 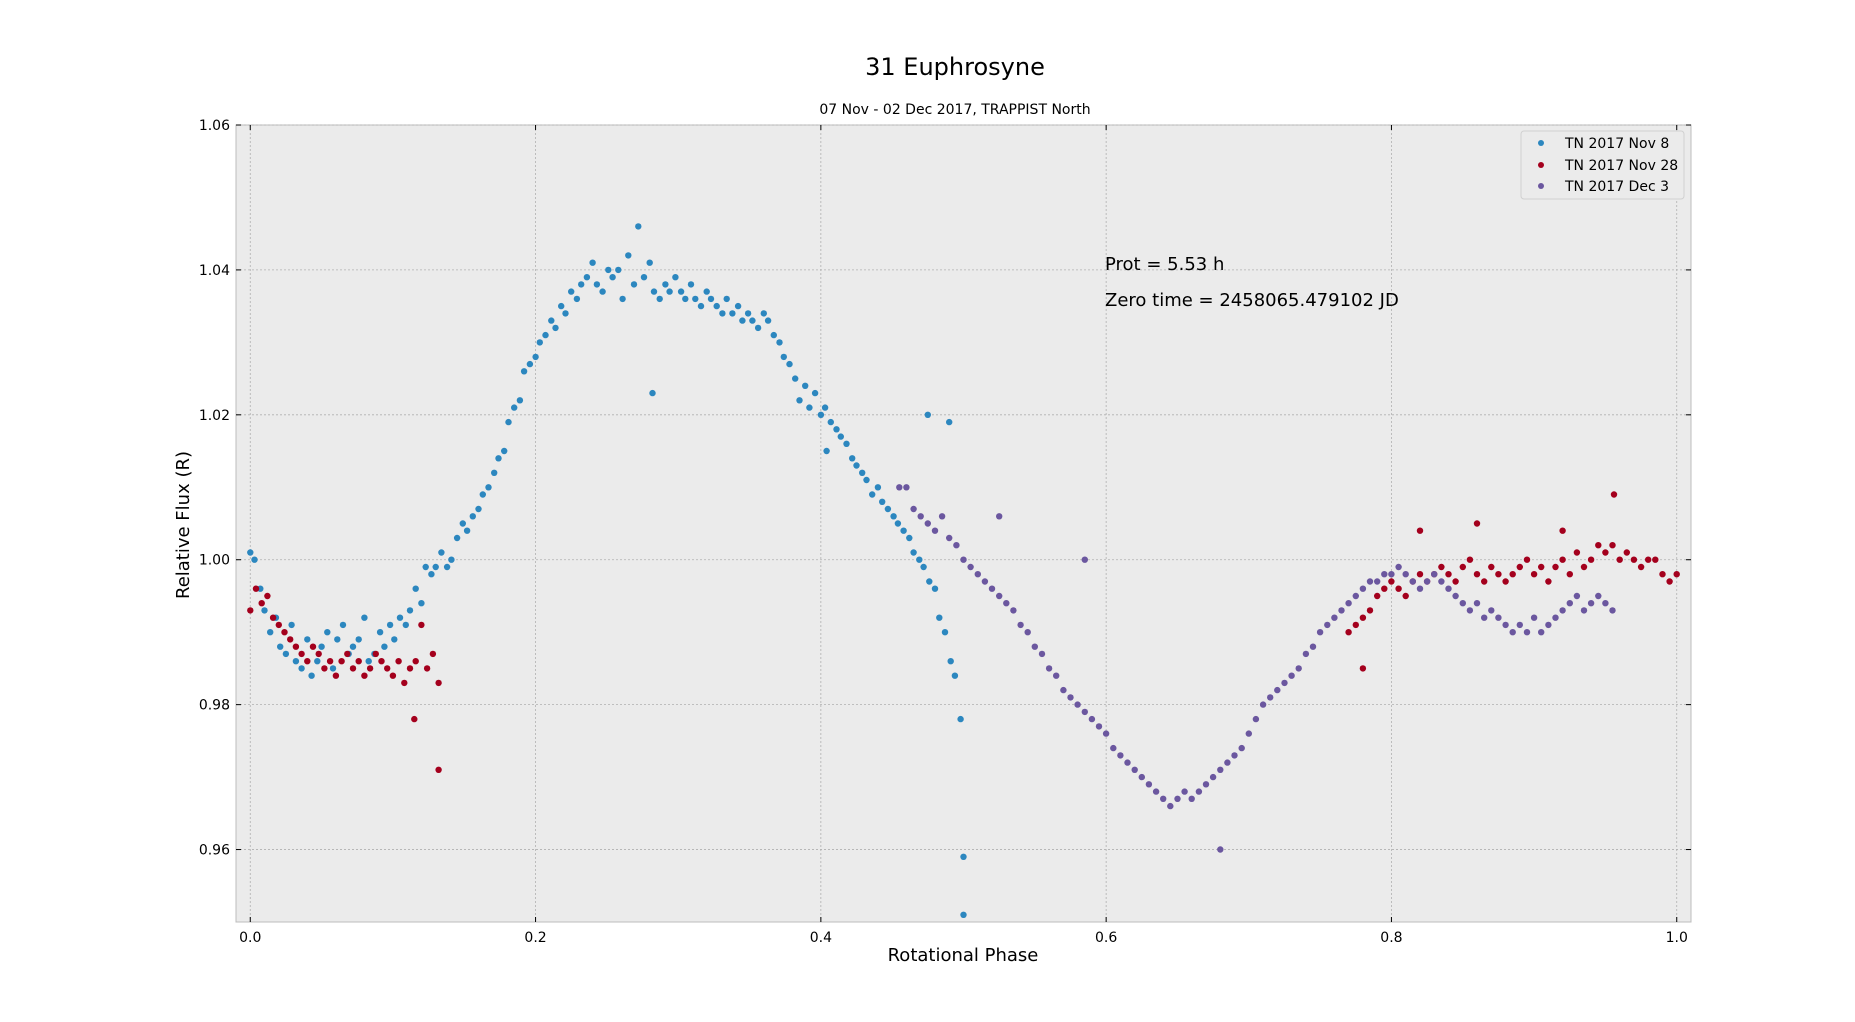 What do you see at coordinates (214, 561) in the screenshot?
I see `y-tick-label: 1.00` at bounding box center [214, 561].